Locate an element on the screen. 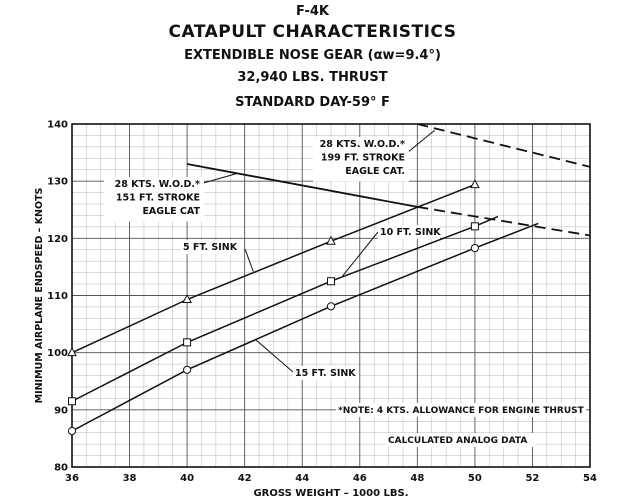 The image size is (625, 500). x-axis-label: GROSS WEIGHT – 1000 LBS. is located at coordinates (330, 493).